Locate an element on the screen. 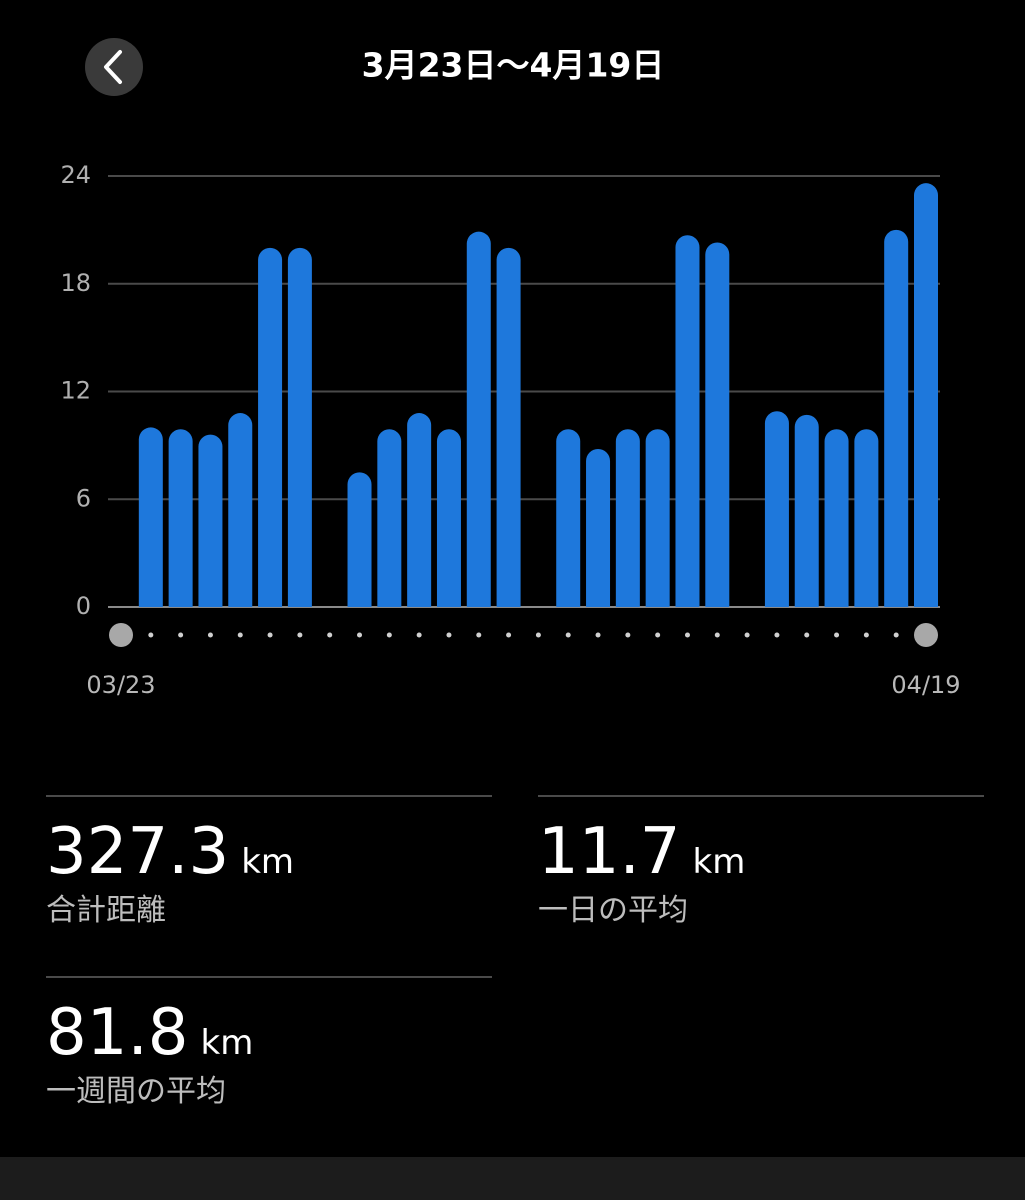 The image size is (1025, 1200). stat-value-text: 327.3 km is located at coordinates (170, 852).